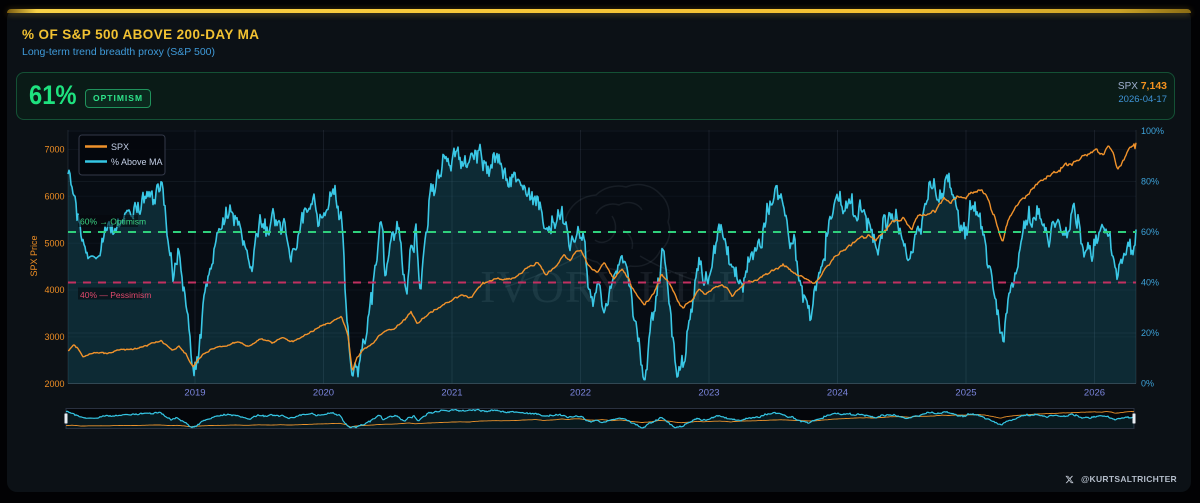 This screenshot has height=503, width=1200. What do you see at coordinates (965, 393) in the screenshot?
I see `svg-text: 2025` at bounding box center [965, 393].